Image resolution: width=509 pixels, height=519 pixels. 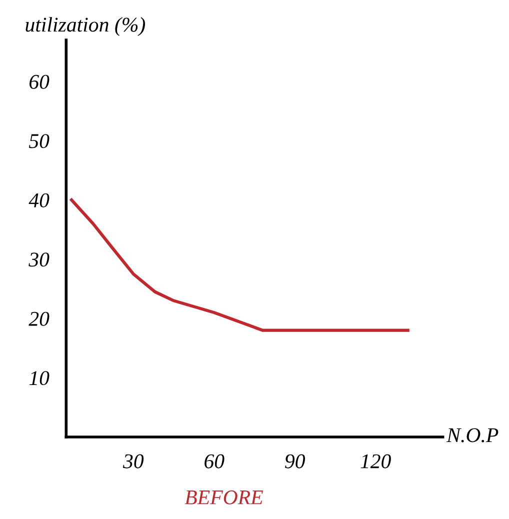 I want to click on y-tick-label: 60, so click(x=40, y=81).